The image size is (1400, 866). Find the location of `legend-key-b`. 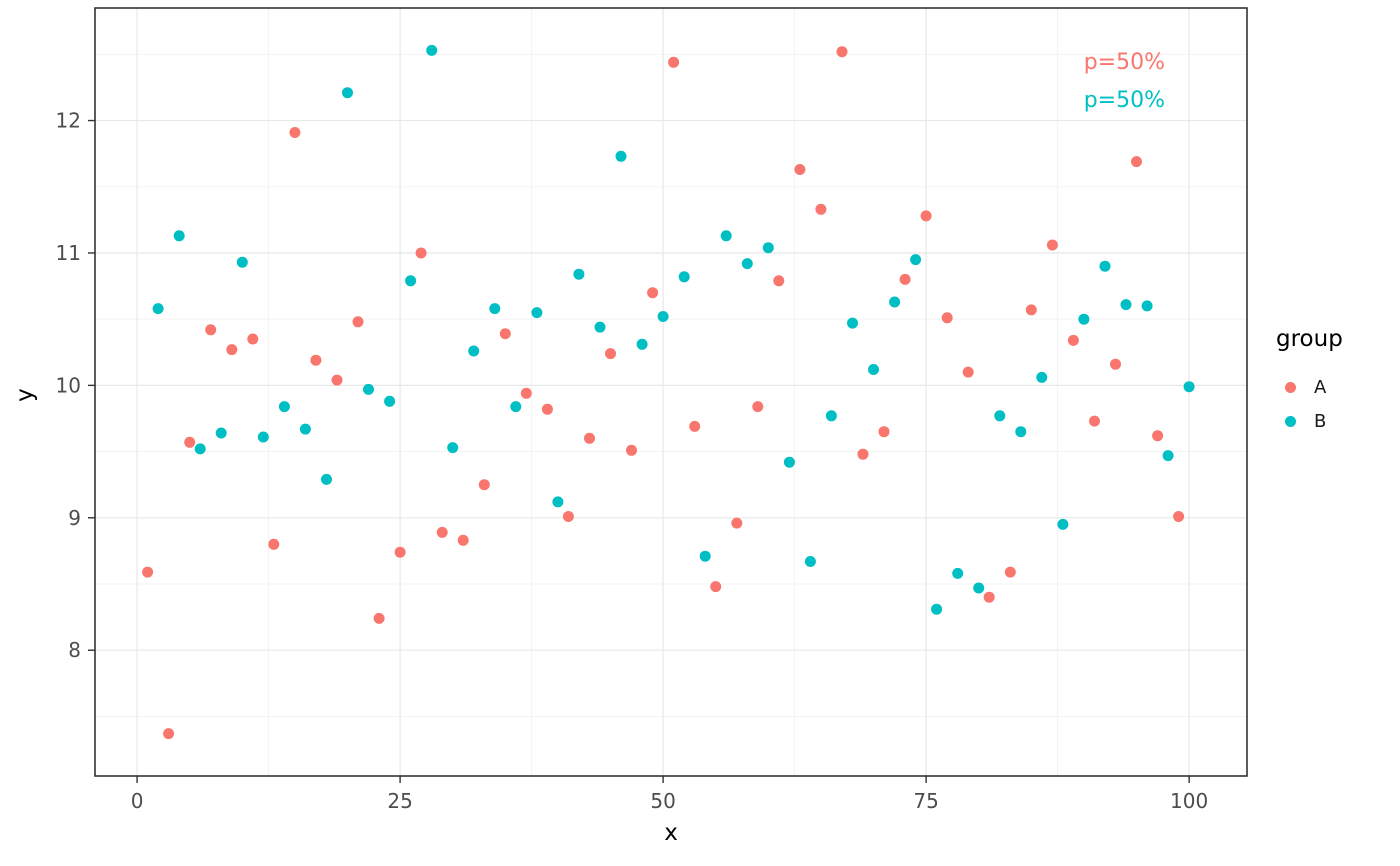

legend-key-b is located at coordinates (1290, 421).